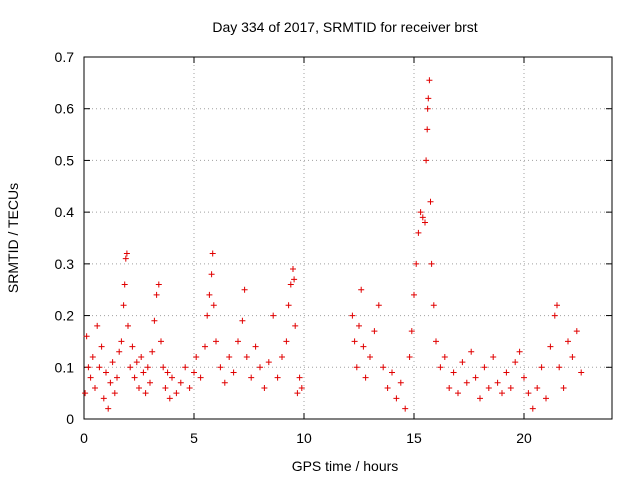  Describe the element at coordinates (13, 238) in the screenshot. I see `y-axis-label: SRMTID / TECUs` at that location.